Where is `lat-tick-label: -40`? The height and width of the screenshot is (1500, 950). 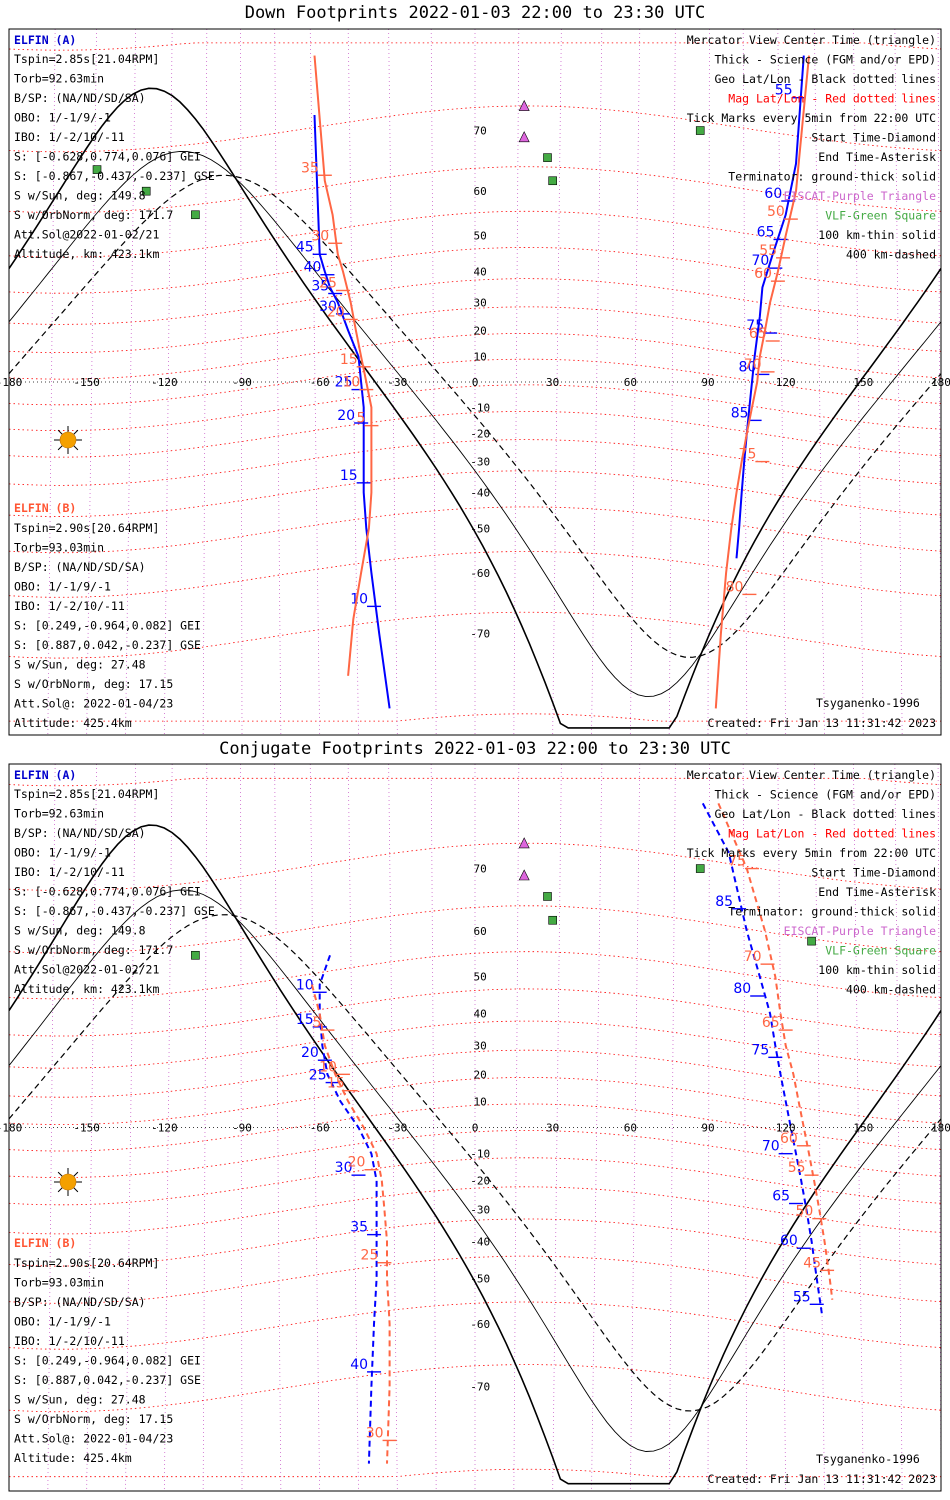
lat-tick-label: -40 is located at coordinates (480, 493).